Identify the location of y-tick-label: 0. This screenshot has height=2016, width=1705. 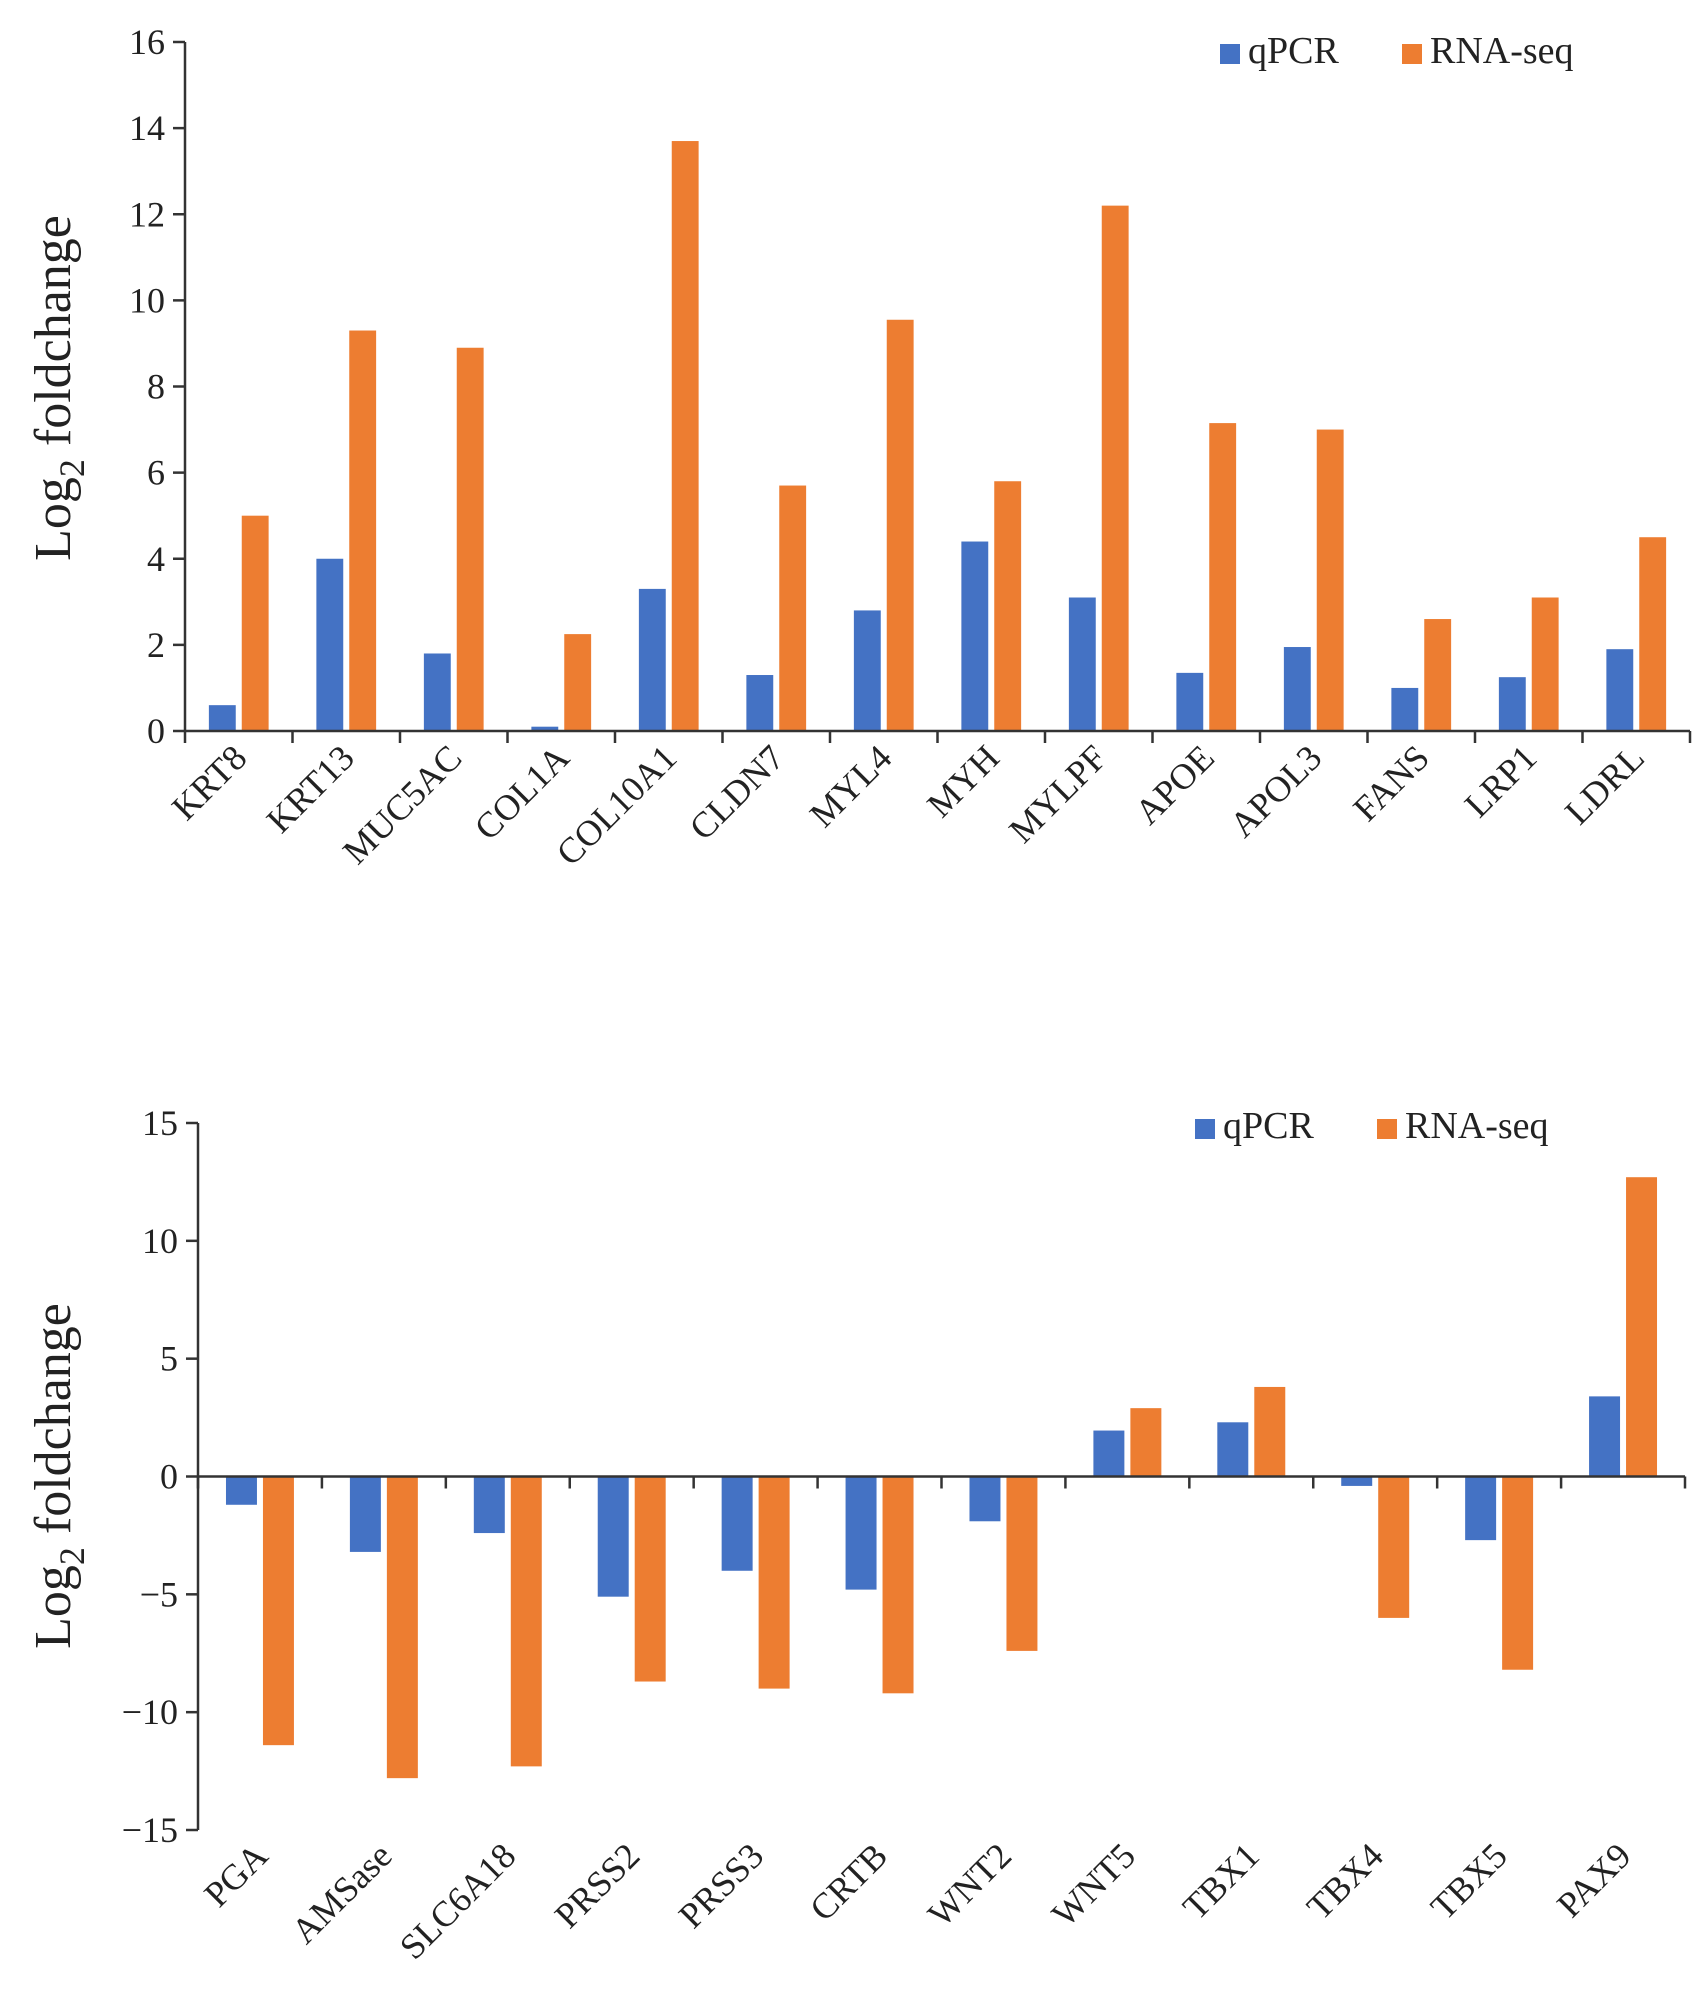
(156, 731).